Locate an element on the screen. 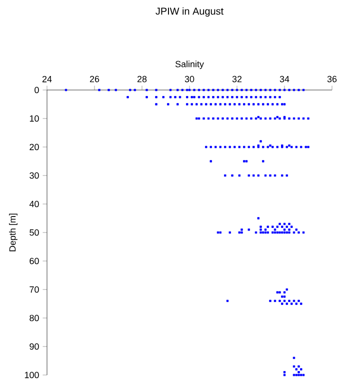  y-tick-label: 40 is located at coordinates (34, 204).